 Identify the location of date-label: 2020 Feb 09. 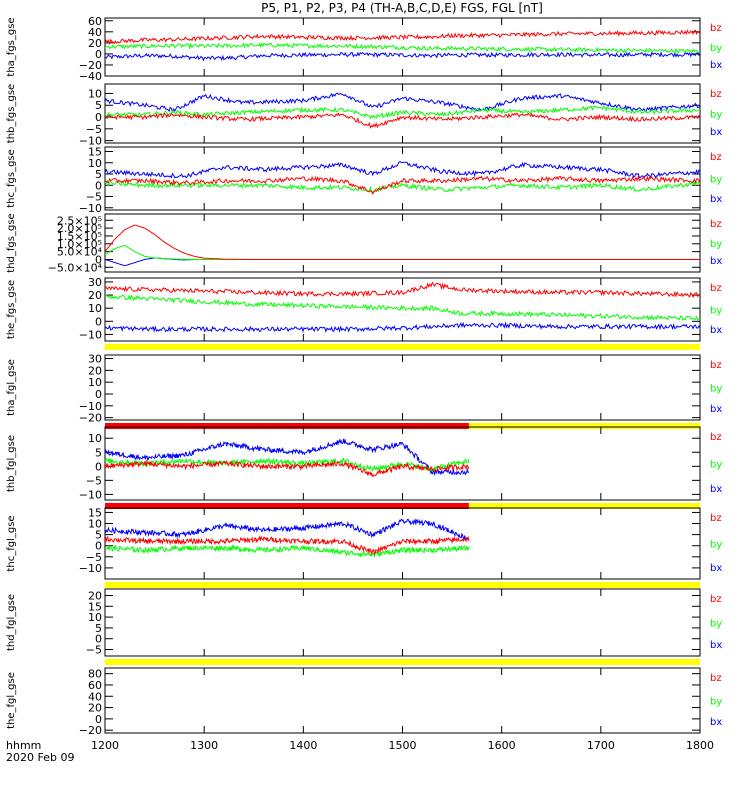
(40, 757).